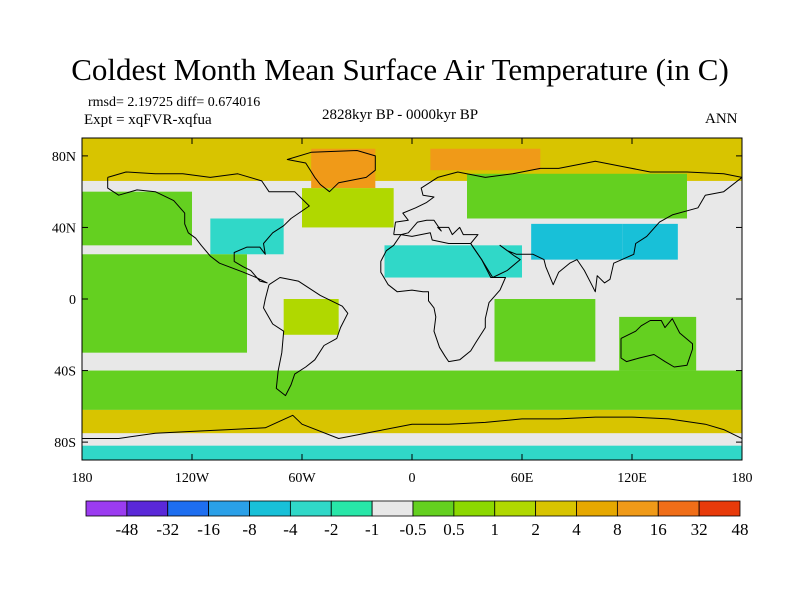 Image resolution: width=800 pixels, height=600 pixels. I want to click on coastline-south-america, so click(306, 337).